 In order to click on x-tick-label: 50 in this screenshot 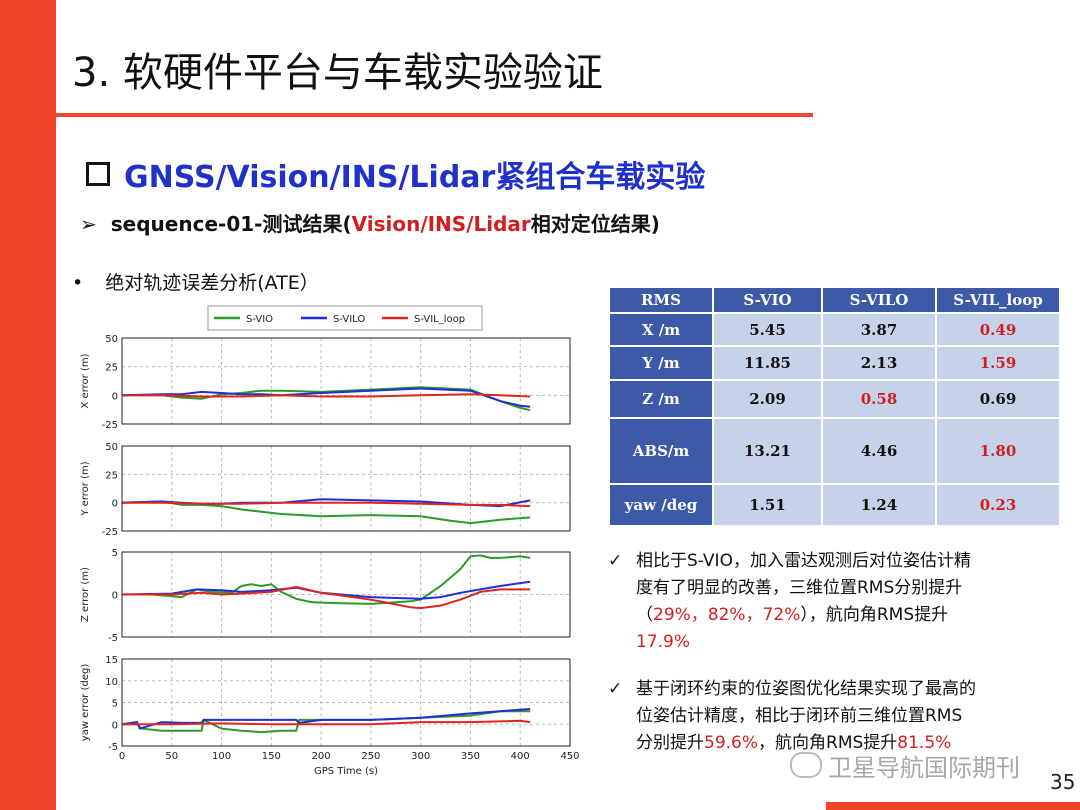, I will do `click(171, 756)`.